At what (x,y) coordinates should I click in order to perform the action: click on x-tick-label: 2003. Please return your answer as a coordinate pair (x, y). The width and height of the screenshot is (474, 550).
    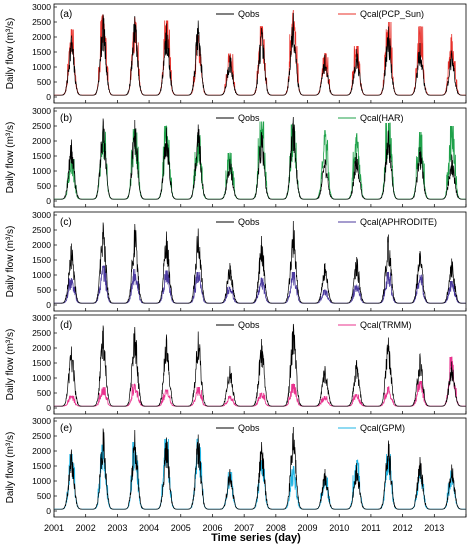
    Looking at the image, I should click on (117, 528).